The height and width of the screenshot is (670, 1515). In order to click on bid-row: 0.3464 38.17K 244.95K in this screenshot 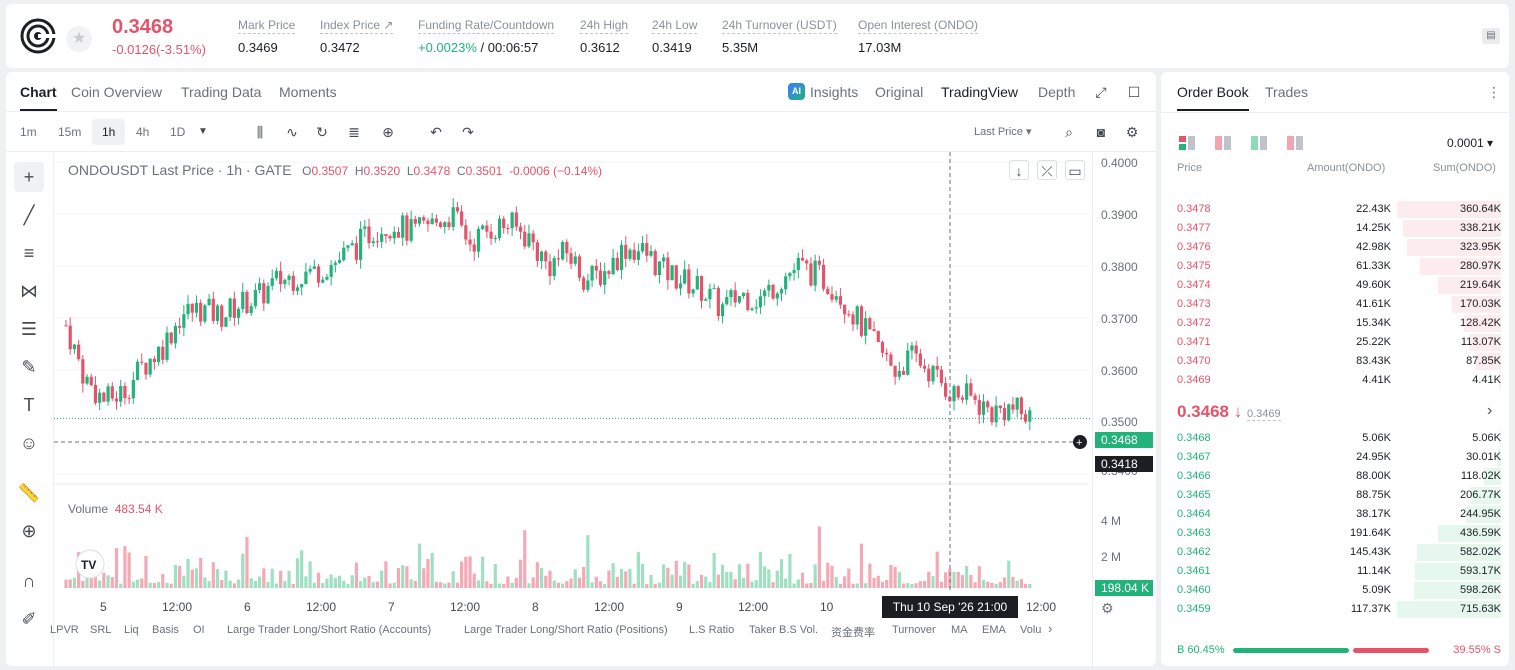, I will do `click(1335, 514)`.